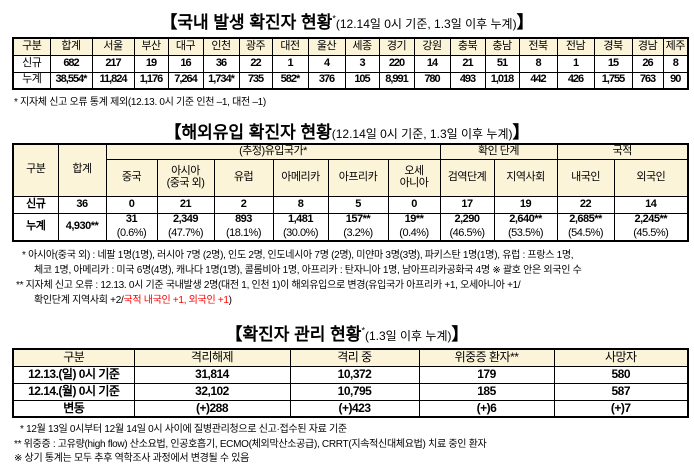  I want to click on table-cell: 4,930**, so click(82, 227).